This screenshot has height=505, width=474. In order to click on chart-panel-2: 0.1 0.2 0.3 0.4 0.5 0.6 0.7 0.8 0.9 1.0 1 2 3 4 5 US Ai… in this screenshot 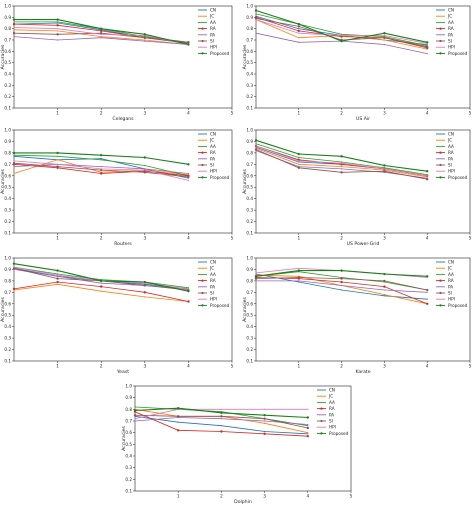, I will do `click(357, 63)`.